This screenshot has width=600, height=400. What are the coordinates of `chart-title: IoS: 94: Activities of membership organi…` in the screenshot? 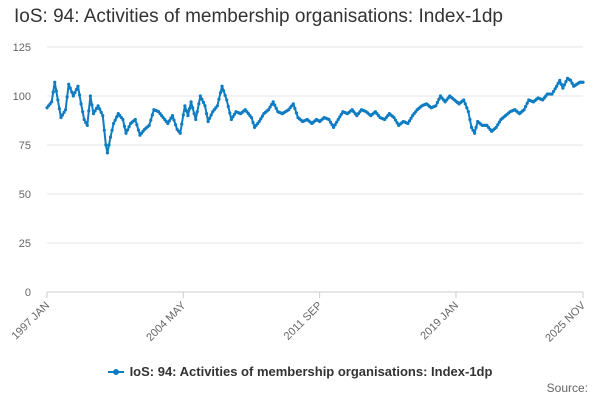 It's located at (258, 16).